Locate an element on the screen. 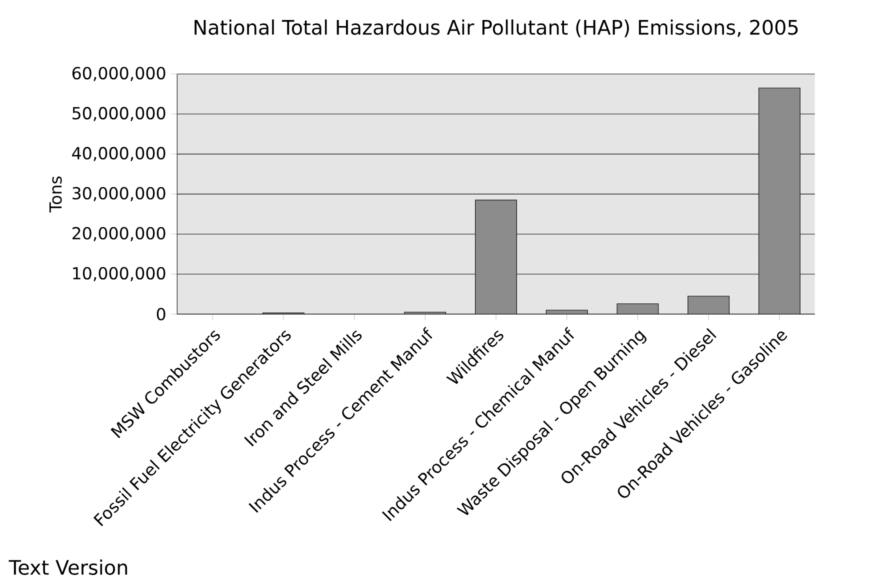  text: Text Version is located at coordinates (68, 568).